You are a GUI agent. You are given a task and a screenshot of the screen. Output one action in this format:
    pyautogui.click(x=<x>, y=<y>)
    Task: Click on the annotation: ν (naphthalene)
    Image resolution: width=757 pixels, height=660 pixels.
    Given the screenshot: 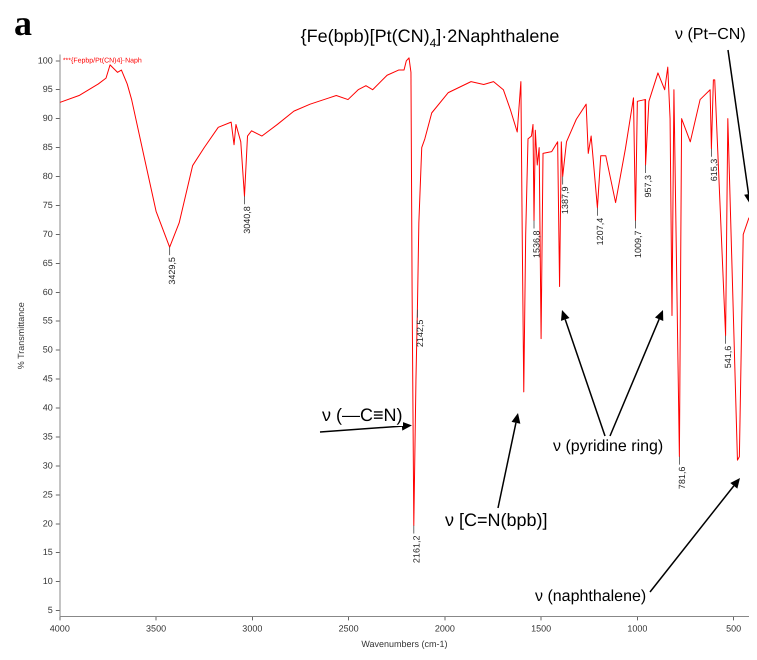 What is the action you would take?
    pyautogui.click(x=590, y=597)
    